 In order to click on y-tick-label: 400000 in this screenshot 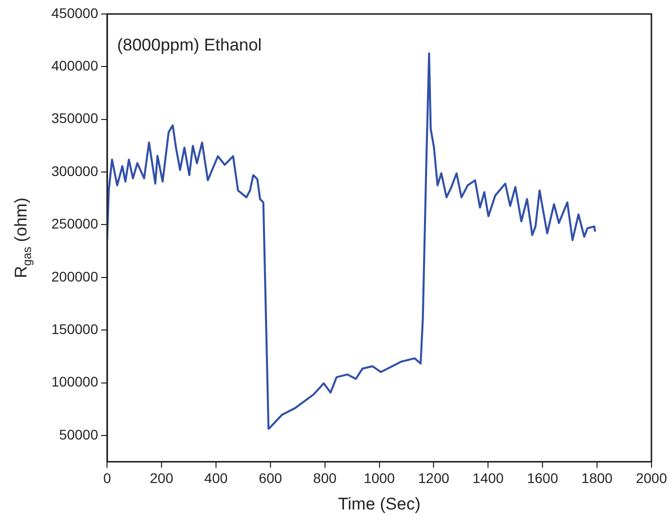, I will do `click(74, 66)`.